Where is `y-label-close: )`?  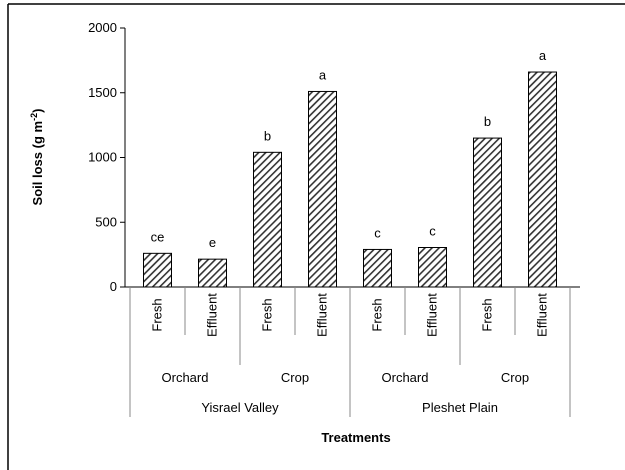
y-label-close: ) is located at coordinates (37, 111).